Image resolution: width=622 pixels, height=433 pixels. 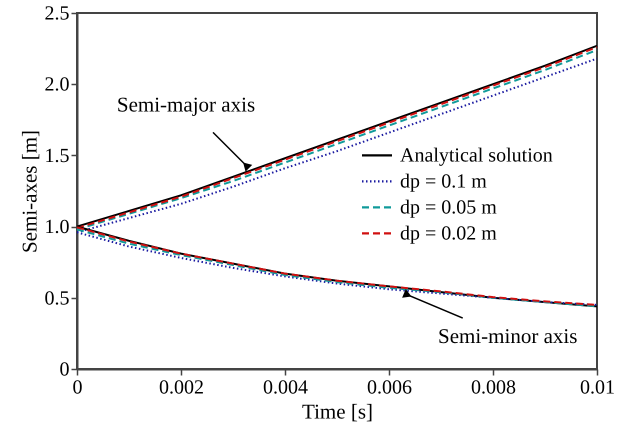 I want to click on annotation: Semi-major axis, so click(x=186, y=104).